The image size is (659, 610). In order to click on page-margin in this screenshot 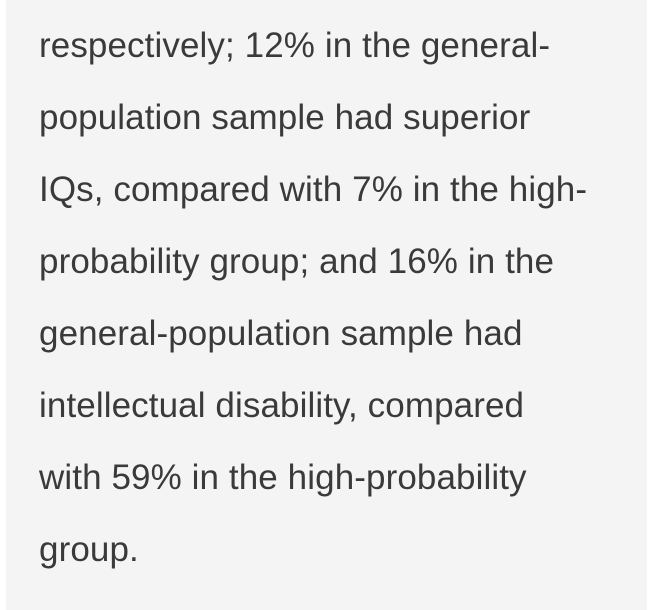, I will do `click(653, 305)`.